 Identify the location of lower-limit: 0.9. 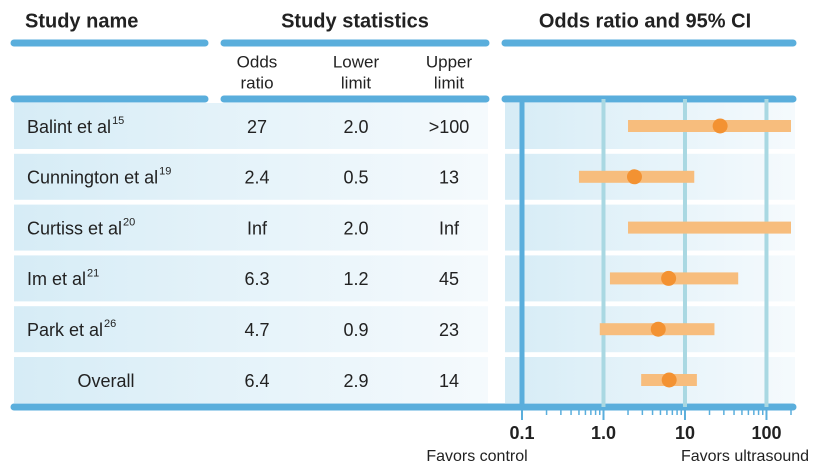
(355, 330).